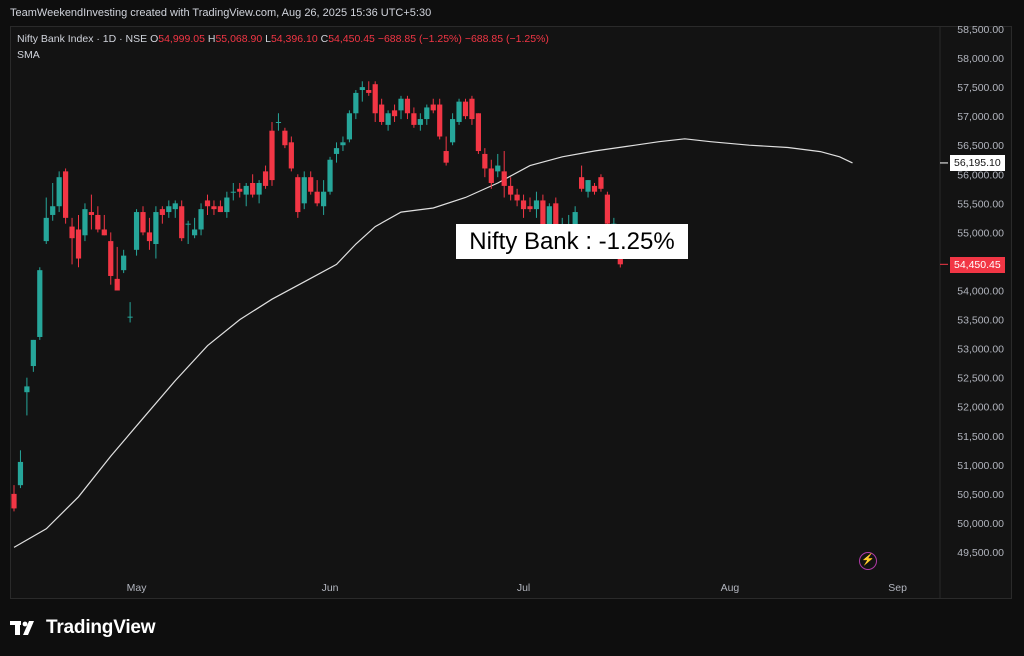 This screenshot has width=1024, height=656. I want to click on legend-low-label: L, so click(268, 39).